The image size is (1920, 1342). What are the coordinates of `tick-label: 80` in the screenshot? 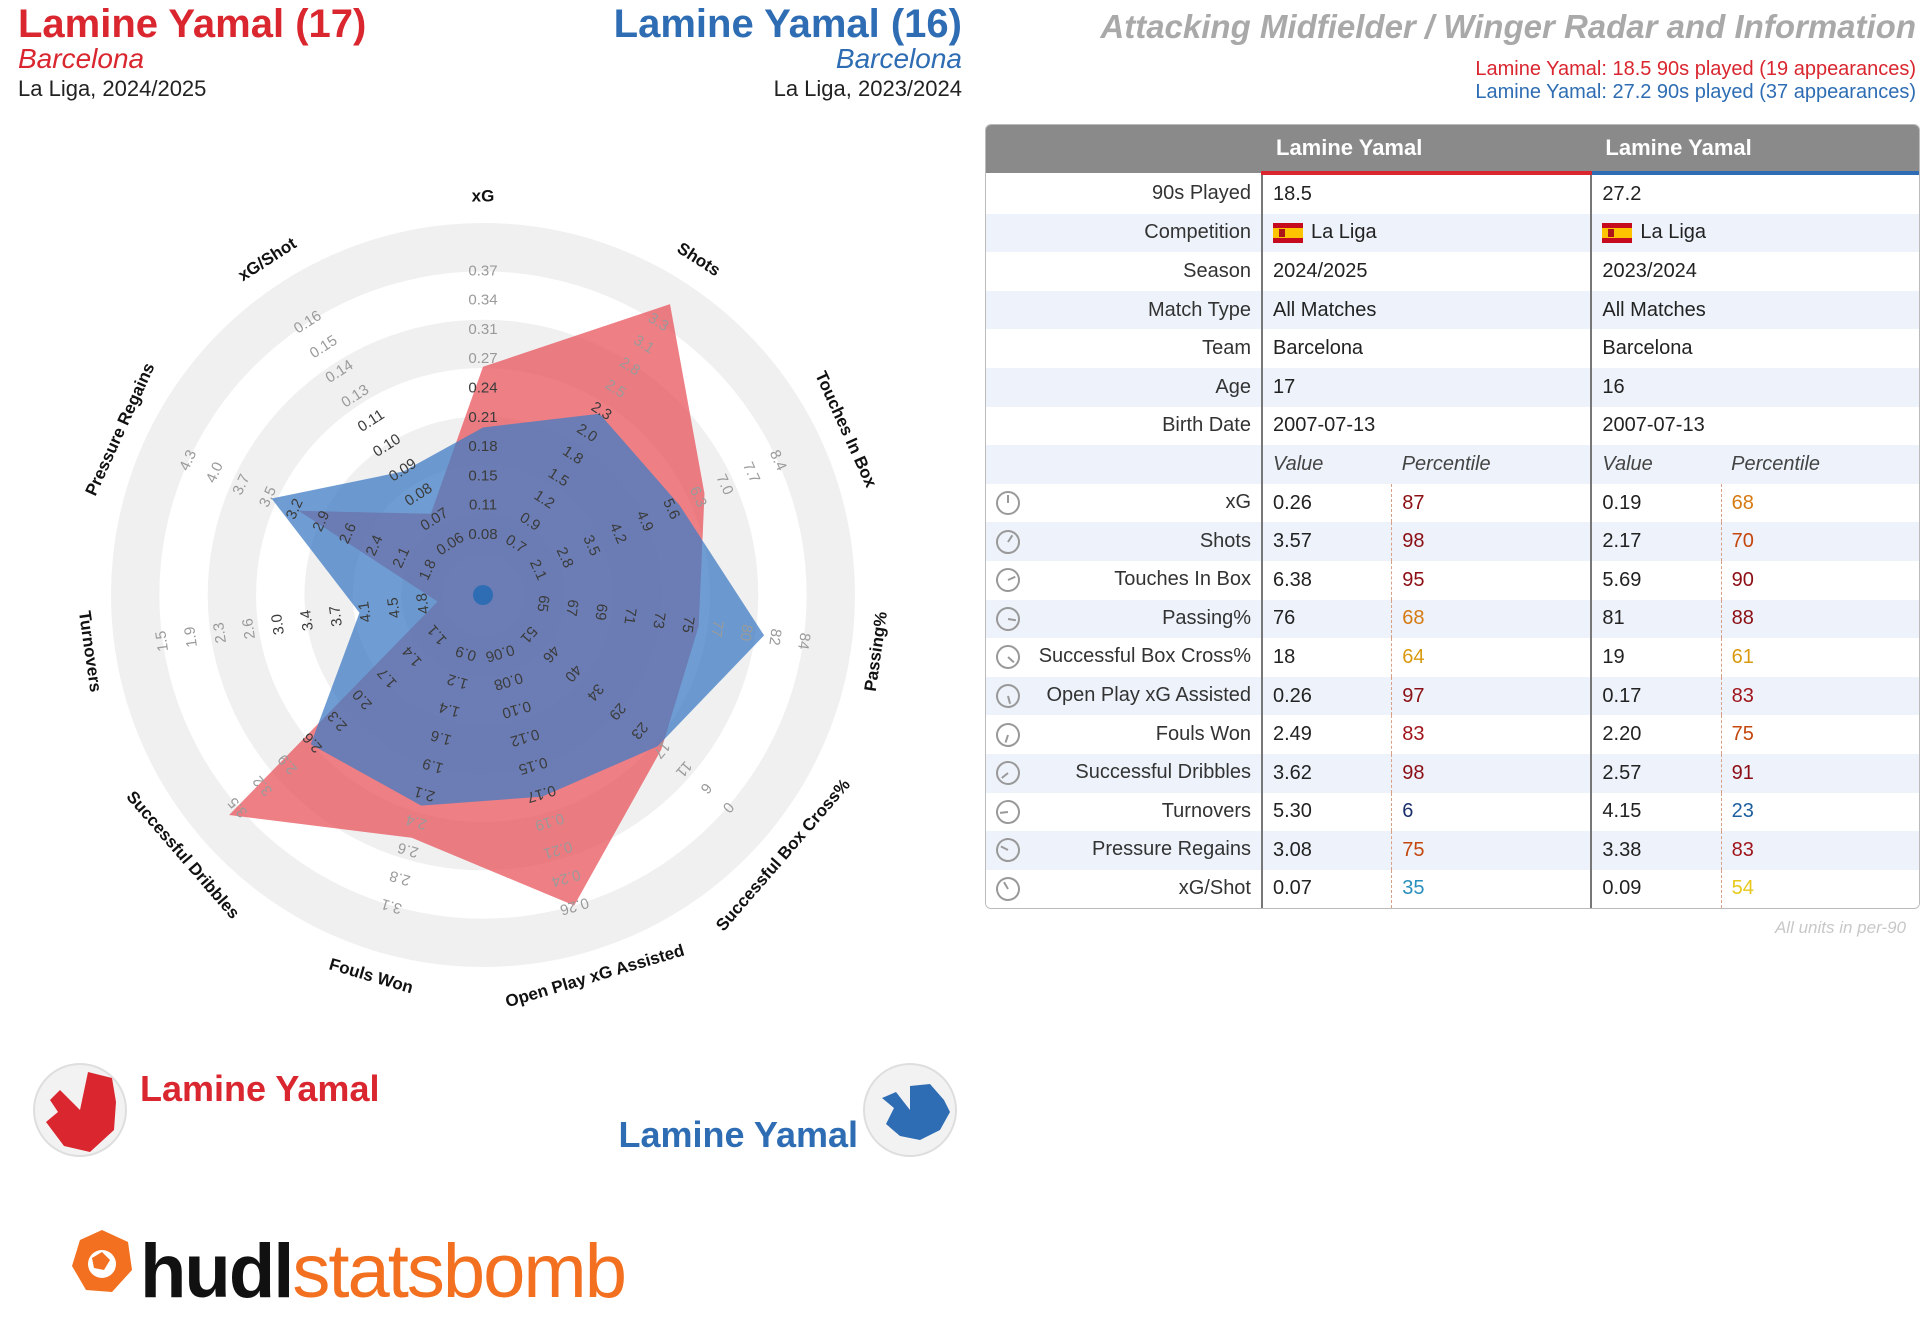 It's located at (745, 632).